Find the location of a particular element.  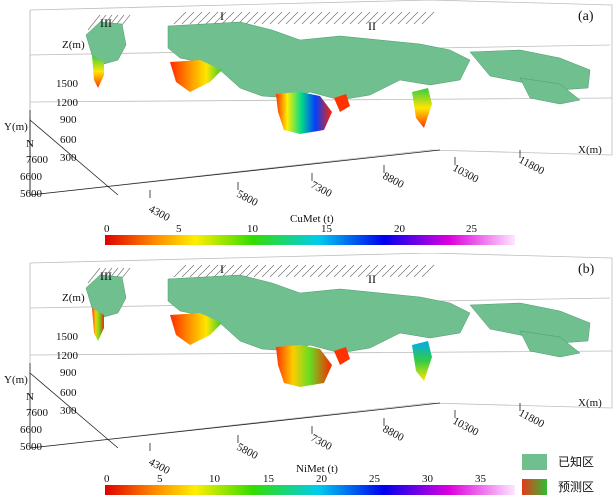

colorbar-title: NiMet (t) is located at coordinates (317, 469).